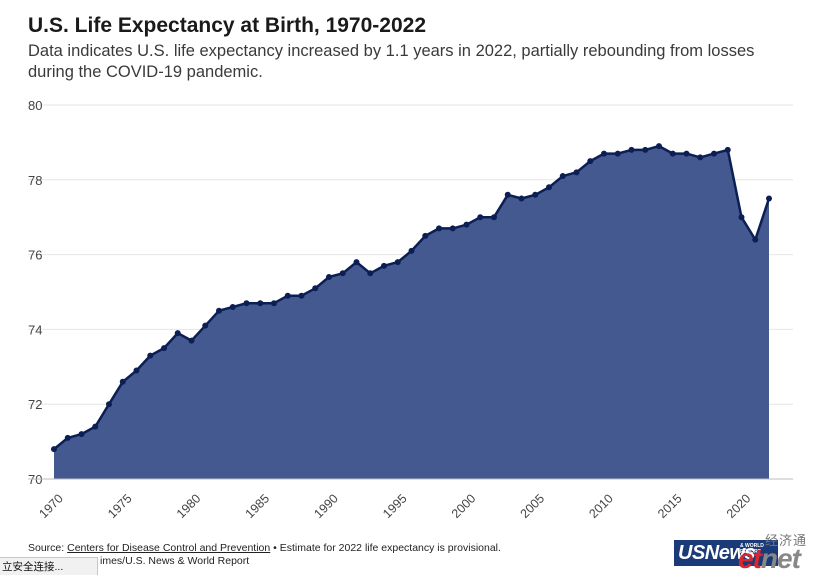  Describe the element at coordinates (521, 198) in the screenshot. I see `data-point-2004` at that location.